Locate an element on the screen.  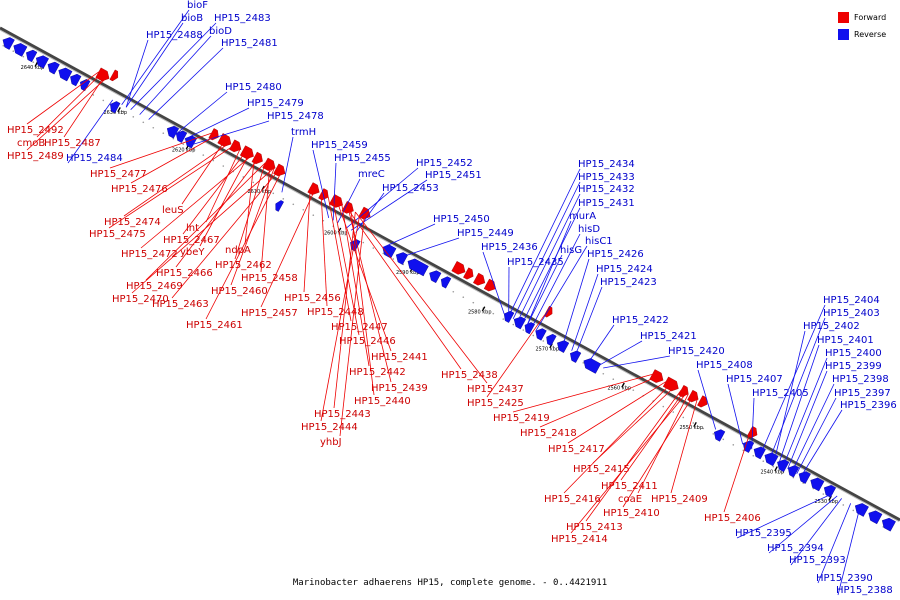
forward-gene-label: HP15_2448 is located at coordinates (335, 312).